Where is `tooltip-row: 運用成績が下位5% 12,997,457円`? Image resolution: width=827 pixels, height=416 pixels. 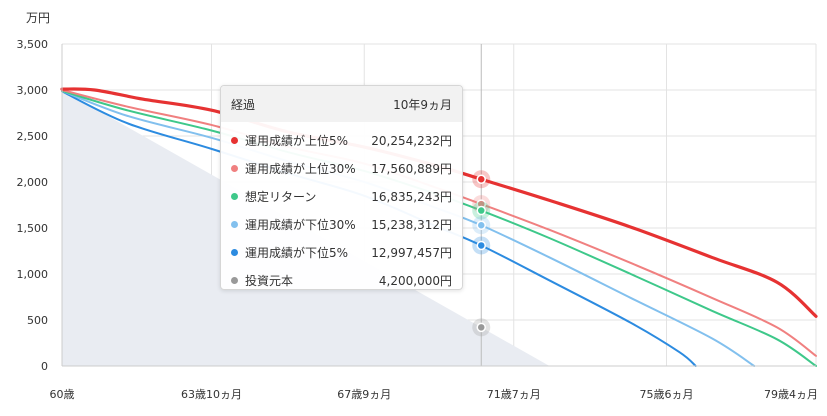 tooltip-row: 運用成績が下位5% 12,997,457円 is located at coordinates (341, 252).